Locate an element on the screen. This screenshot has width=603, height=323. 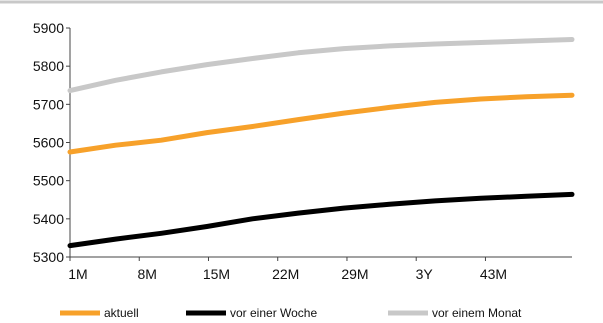
y-tick-label: 5800 is located at coordinates (48, 66).